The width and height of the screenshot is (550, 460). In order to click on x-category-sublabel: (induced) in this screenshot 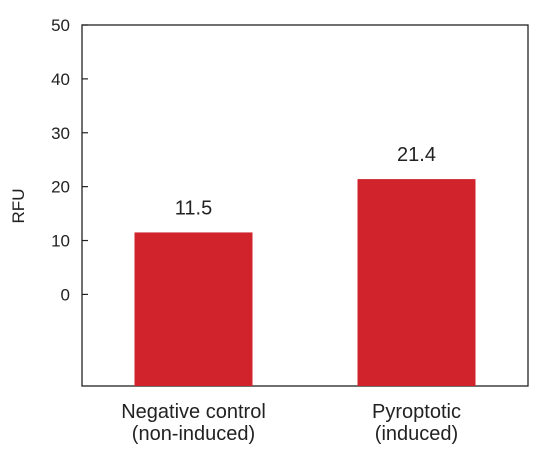, I will do `click(416, 434)`.